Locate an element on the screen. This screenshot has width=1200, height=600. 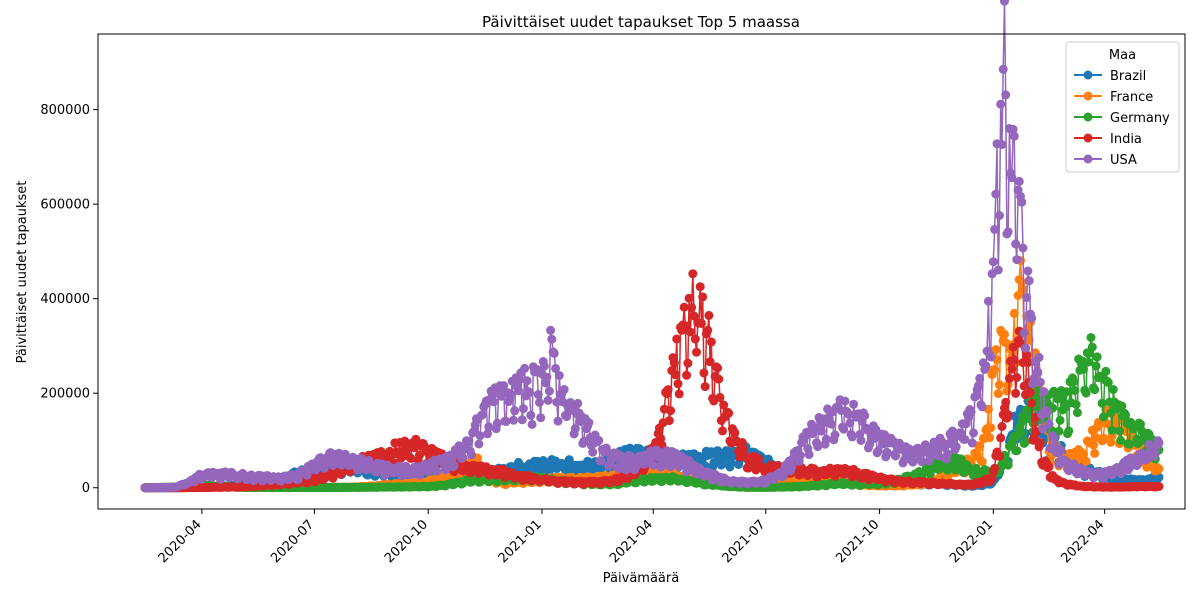
x-tick-label: 2021-04 is located at coordinates (631, 541).